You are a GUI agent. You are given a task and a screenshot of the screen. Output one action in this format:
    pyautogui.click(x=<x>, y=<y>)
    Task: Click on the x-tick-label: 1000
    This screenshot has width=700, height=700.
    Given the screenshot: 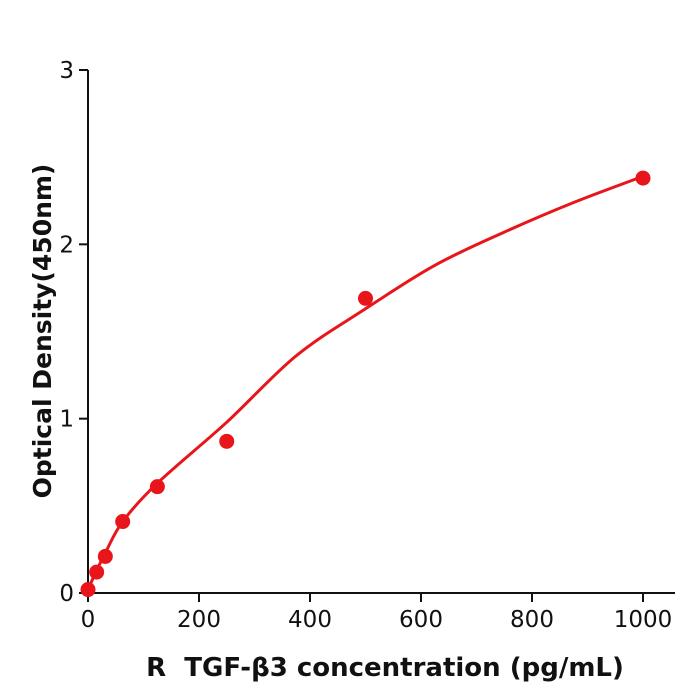 What is the action you would take?
    pyautogui.click(x=643, y=620)
    